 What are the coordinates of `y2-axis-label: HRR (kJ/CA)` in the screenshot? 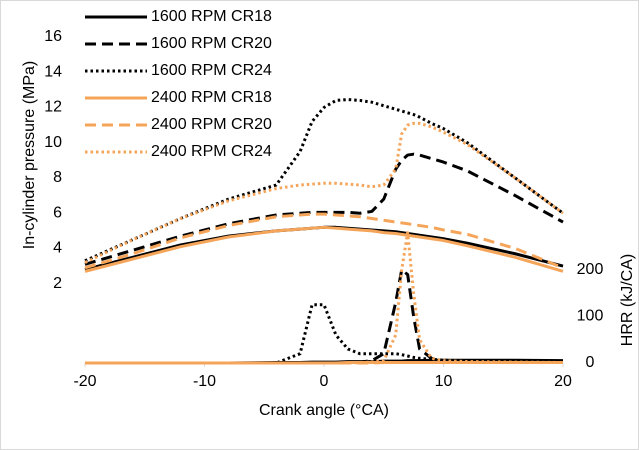 It's located at (627, 300).